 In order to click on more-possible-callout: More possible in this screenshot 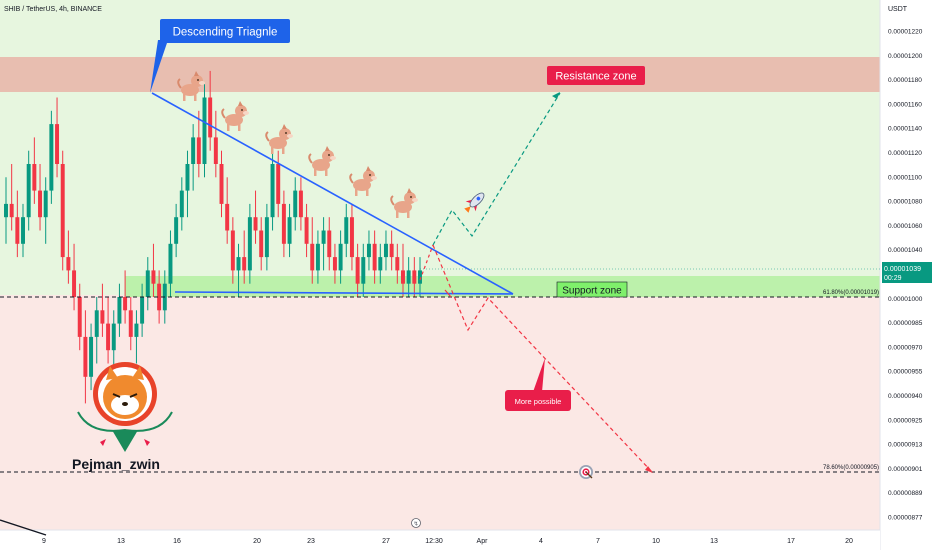, I will do `click(538, 384)`.